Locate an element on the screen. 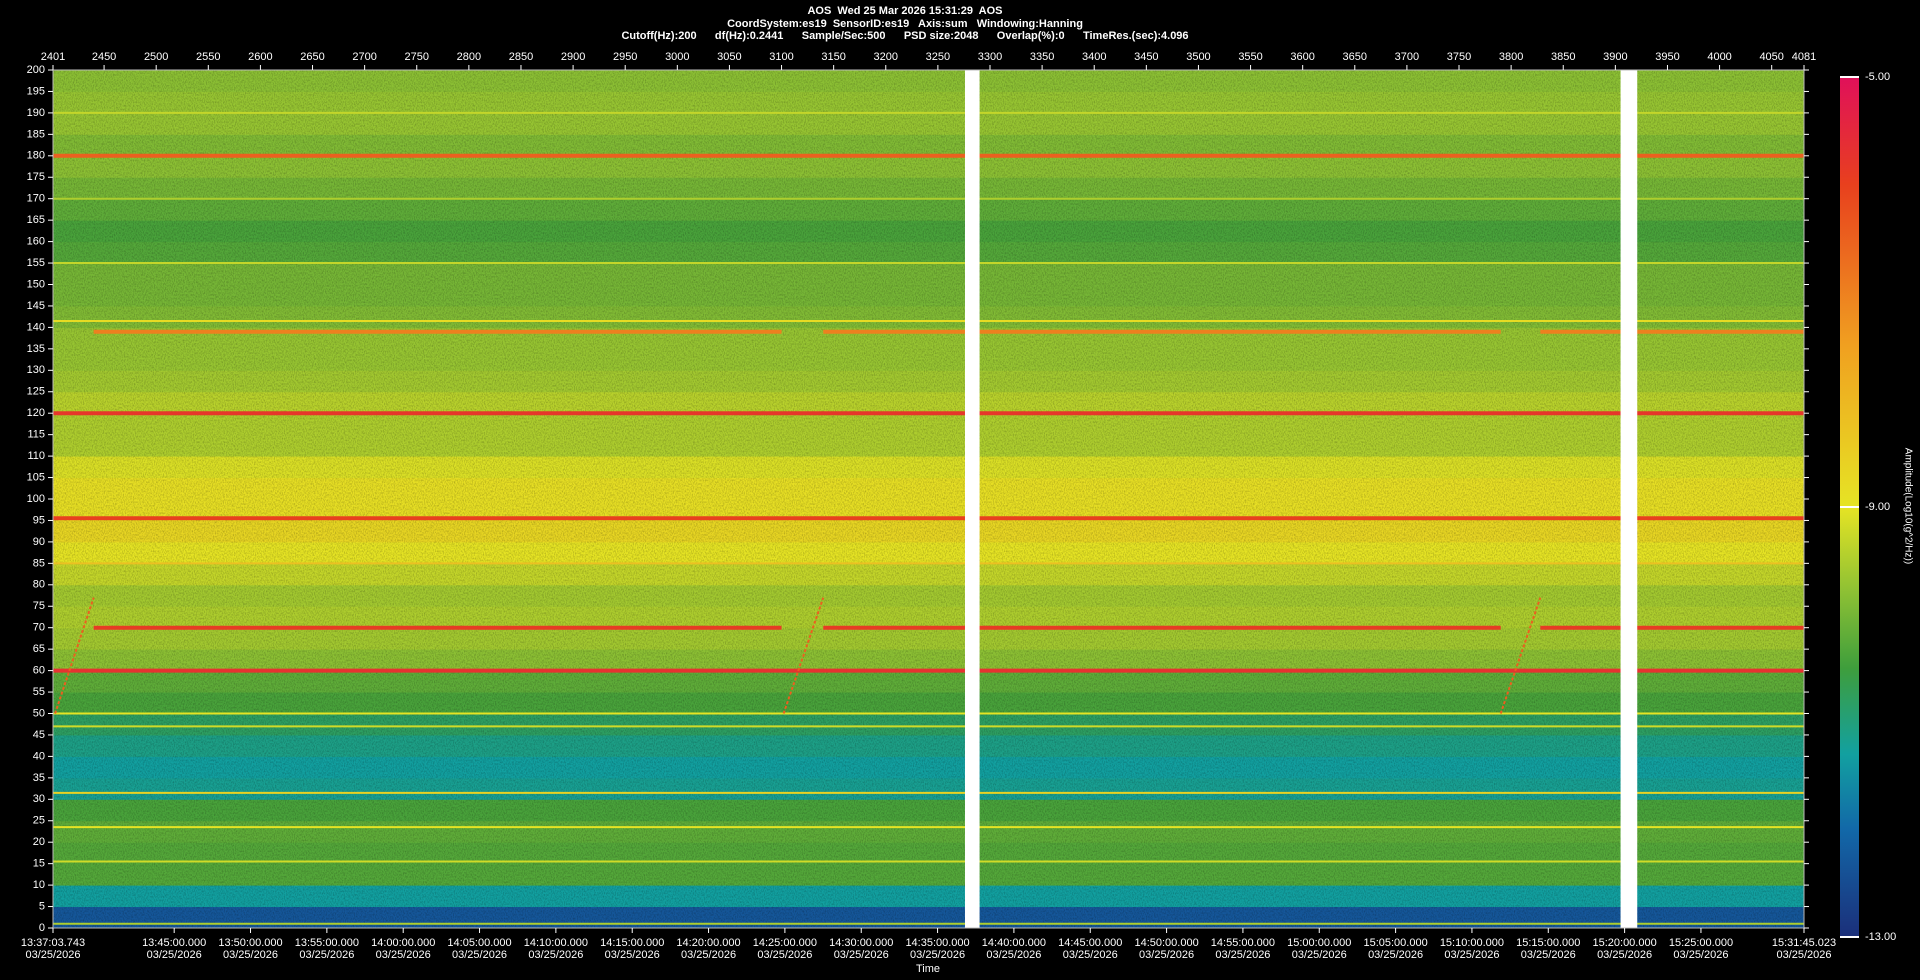 Image resolution: width=1920 pixels, height=980 pixels. x-axis-label: Time is located at coordinates (928, 969).